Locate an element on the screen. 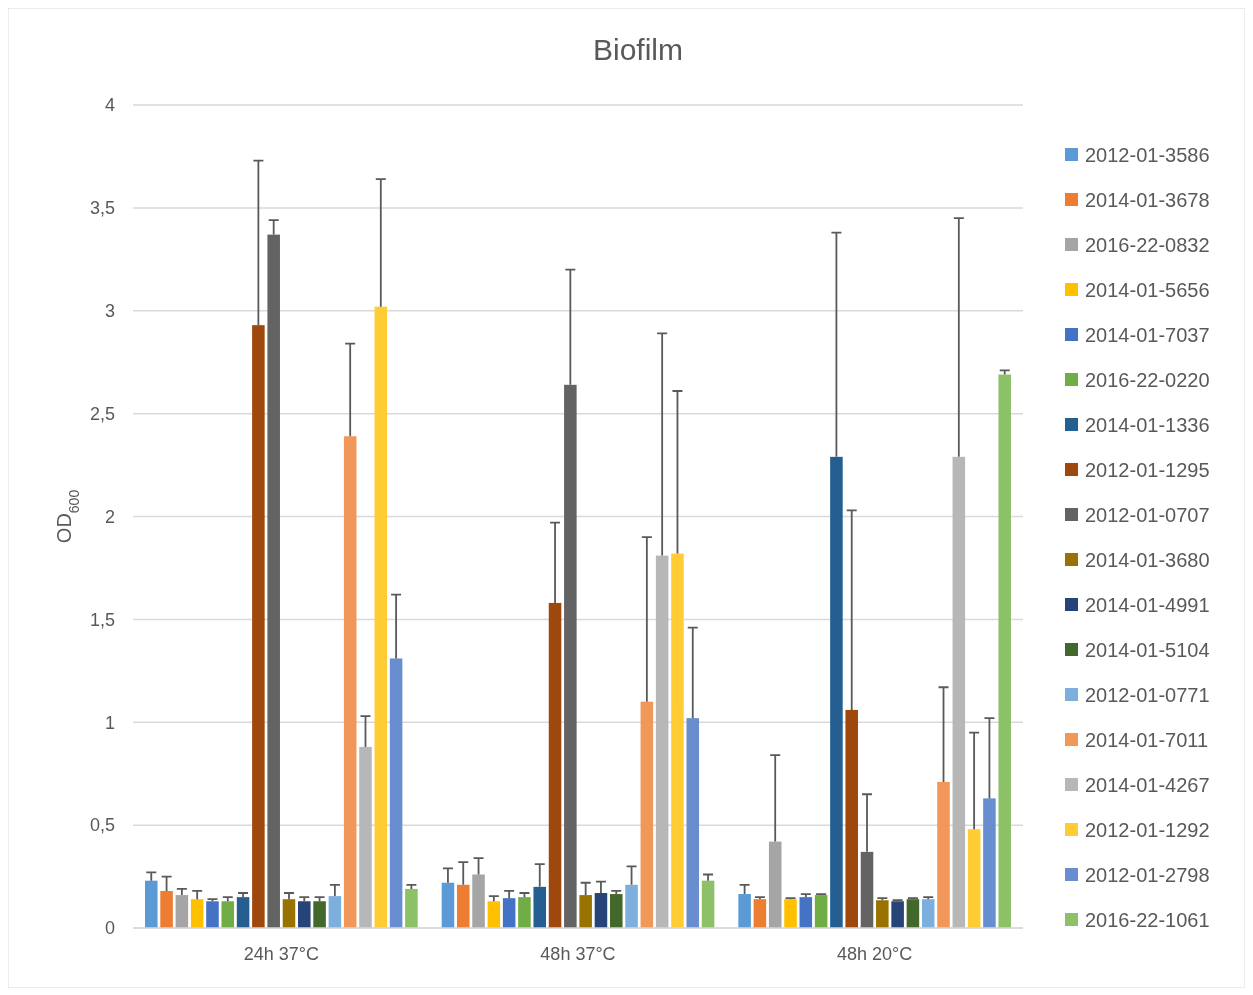 This screenshot has width=1253, height=995. legend-label: 2014-01-4991 is located at coordinates (1147, 605).